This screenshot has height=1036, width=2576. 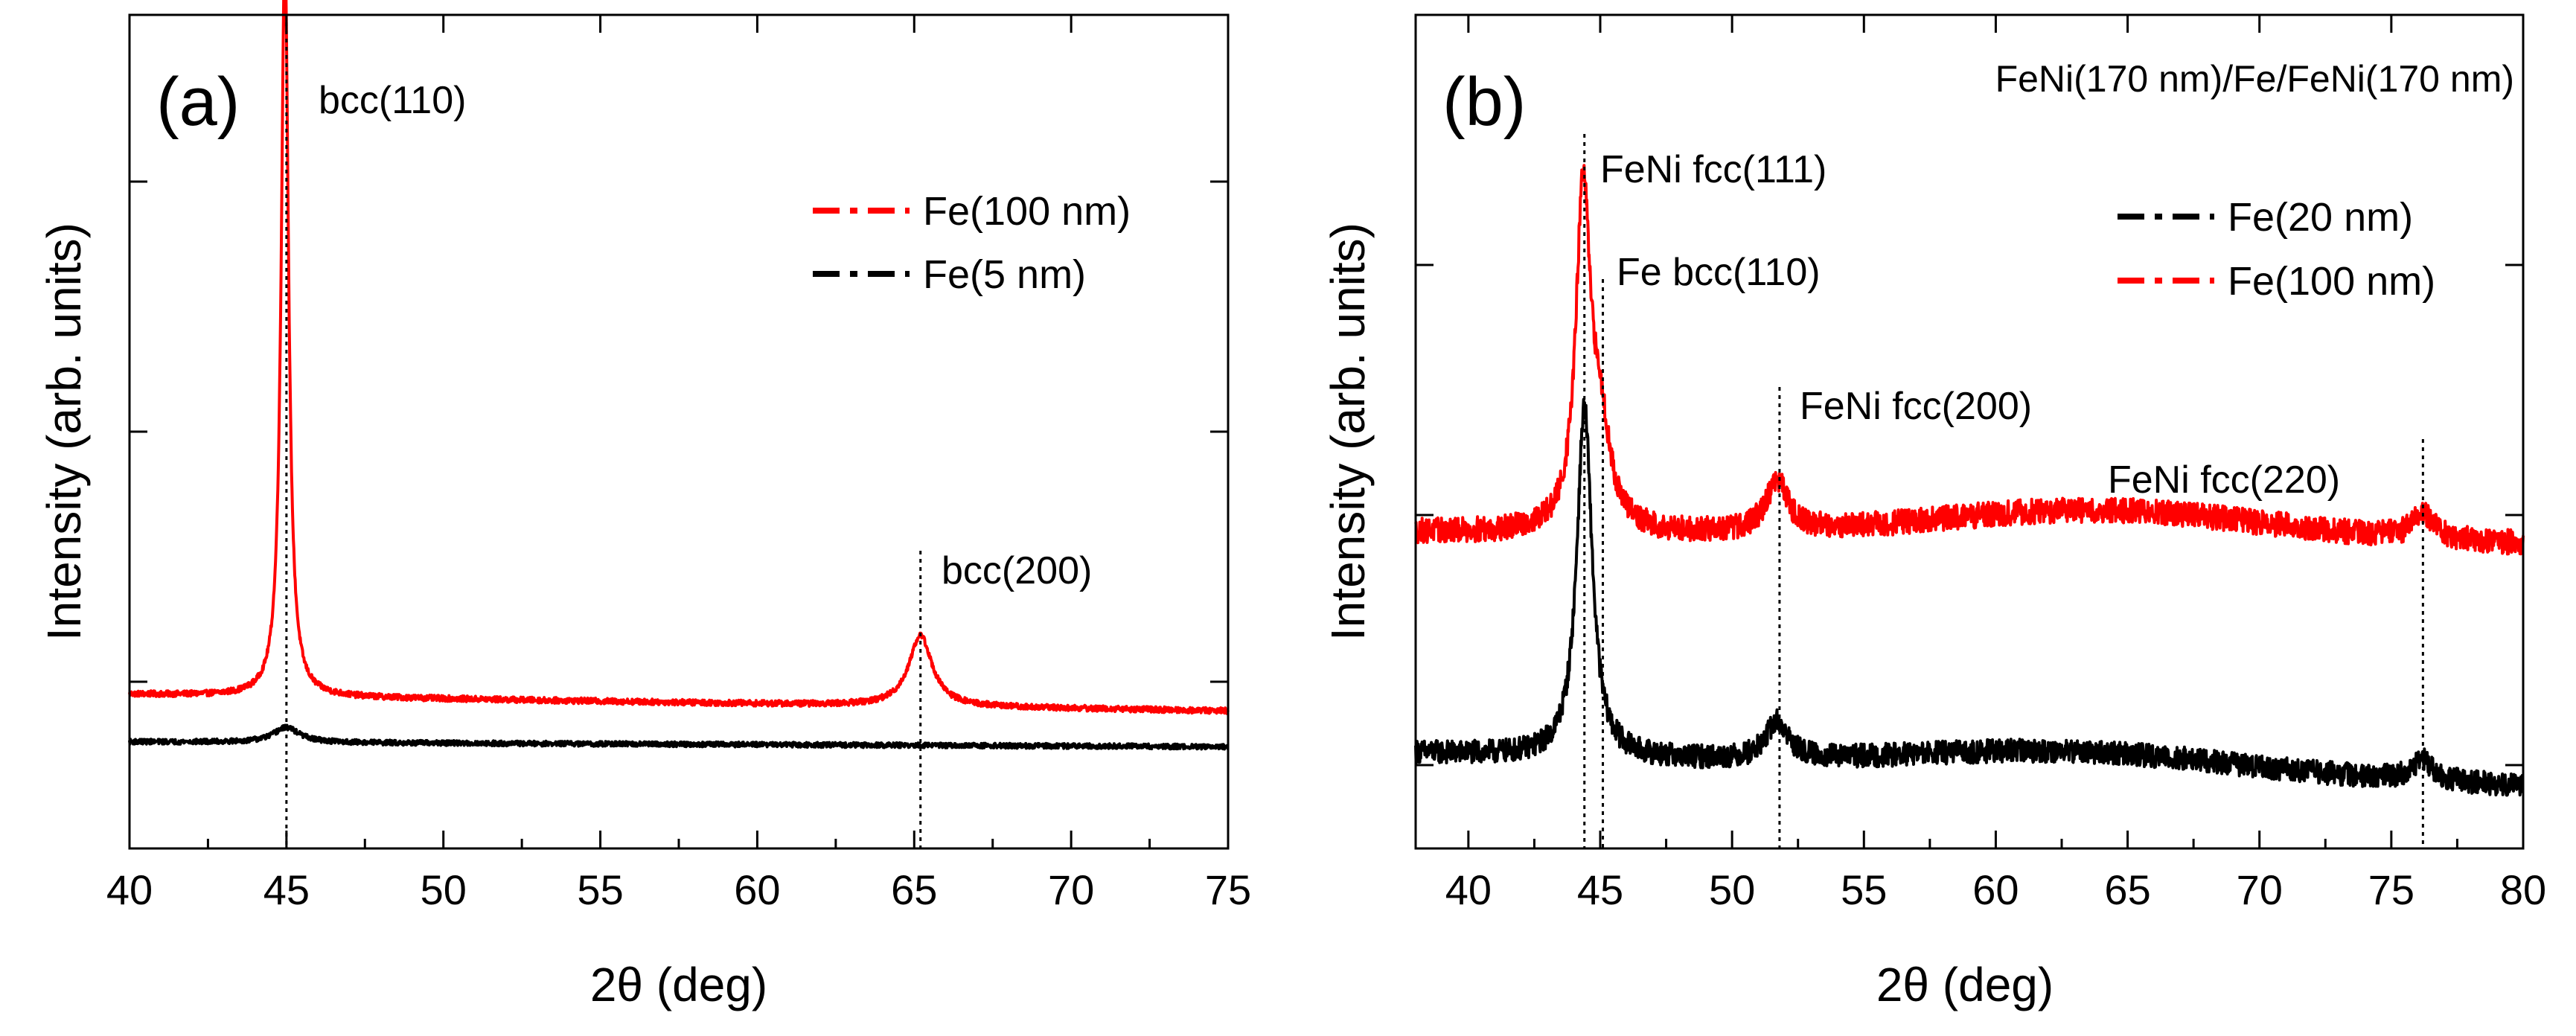 I want to click on panel-b-annotation-fe-bcc110: Fe bcc(110), so click(x=1719, y=272).